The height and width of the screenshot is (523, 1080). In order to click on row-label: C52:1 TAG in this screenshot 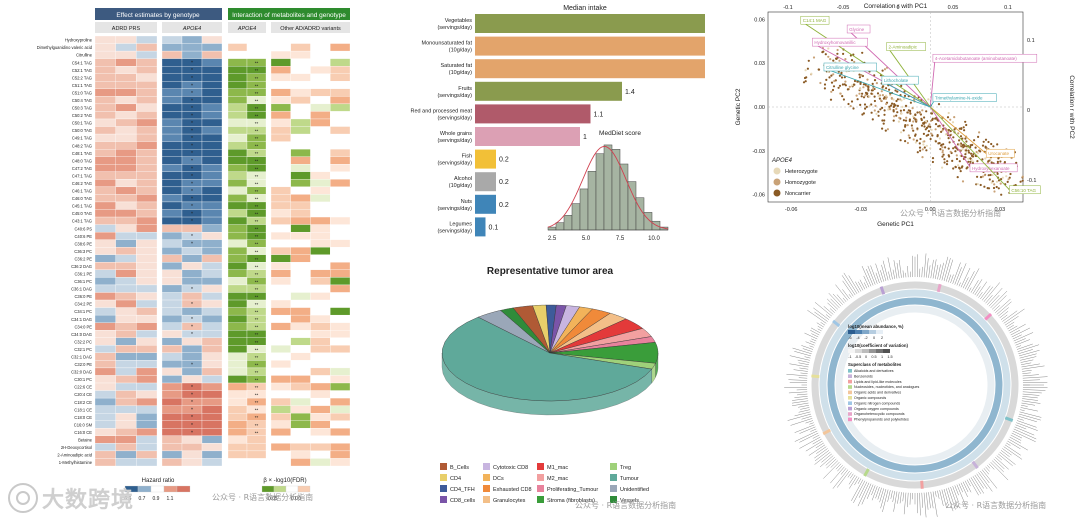, I will do `click(82, 70)`.